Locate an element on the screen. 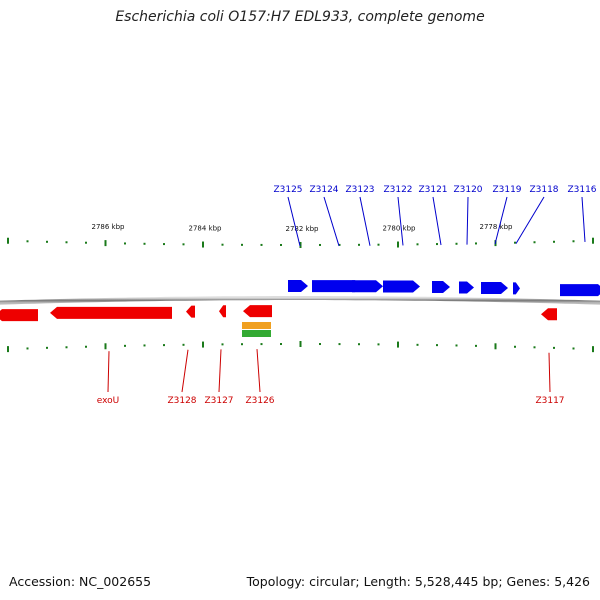 This screenshot has width=600, height=600. bottom-gene-label: Z3127 is located at coordinates (218, 401).